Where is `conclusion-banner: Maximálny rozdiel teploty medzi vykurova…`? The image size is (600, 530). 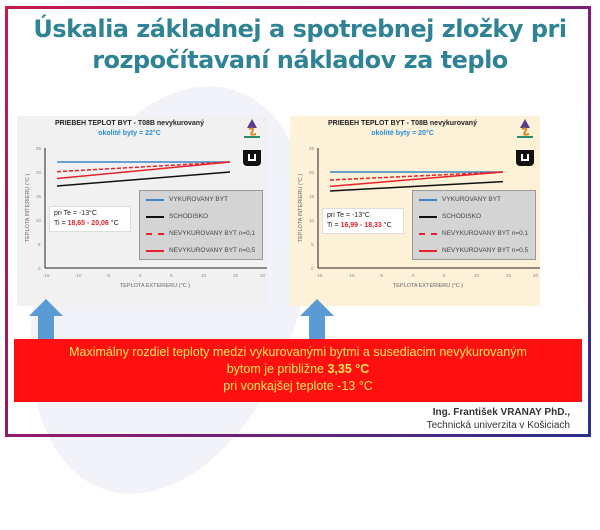
conclusion-banner: Maximálny rozdiel teploty medzi vykurova… is located at coordinates (298, 370).